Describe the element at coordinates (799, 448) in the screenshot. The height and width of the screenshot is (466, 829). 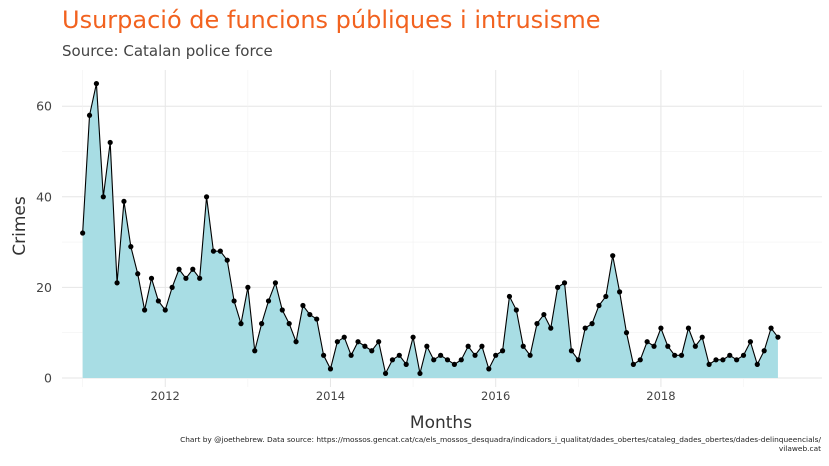
I see `caption-site: vilaweb.cat` at that location.